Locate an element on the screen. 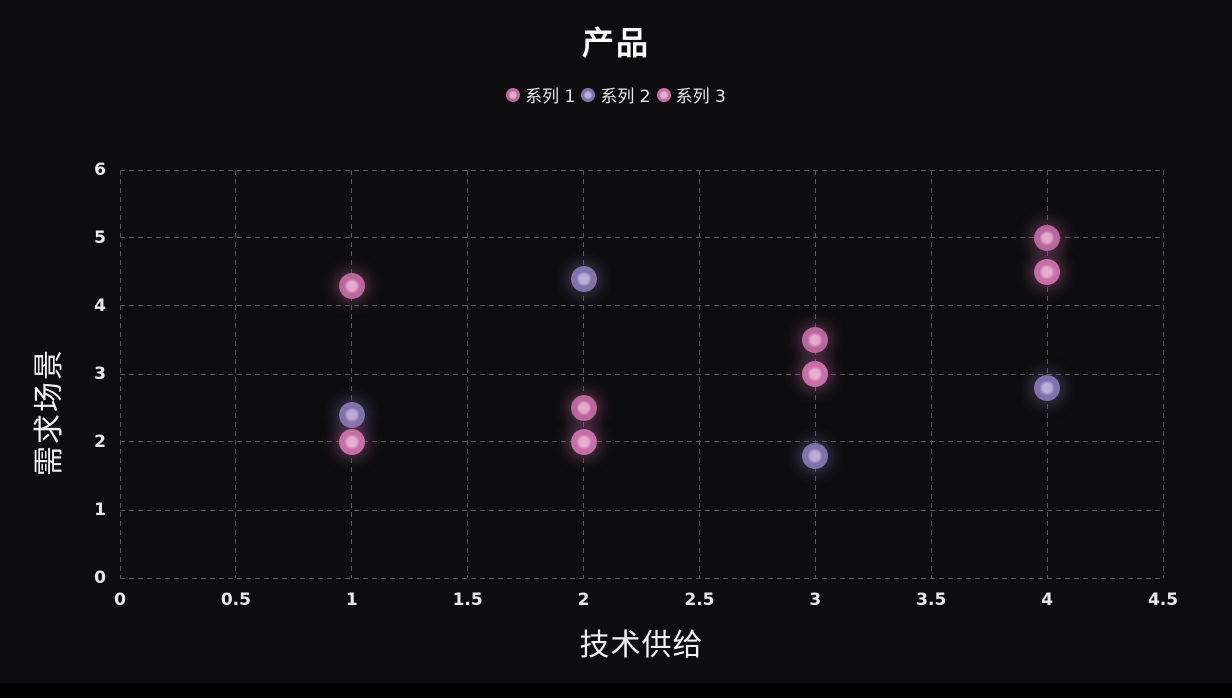 Image resolution: width=1232 pixels, height=698 pixels. legend-label: 系列 1 is located at coordinates (550, 97).